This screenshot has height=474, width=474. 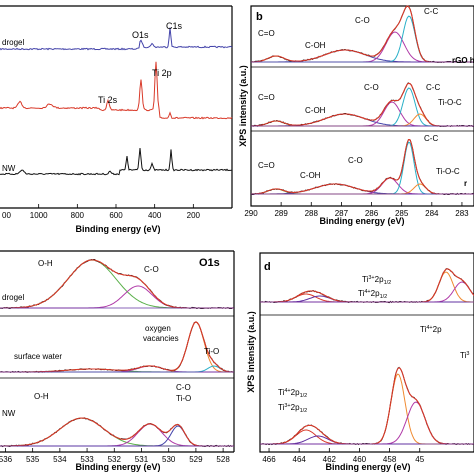 I want to click on x-tick-label: 534, so click(x=60, y=459).